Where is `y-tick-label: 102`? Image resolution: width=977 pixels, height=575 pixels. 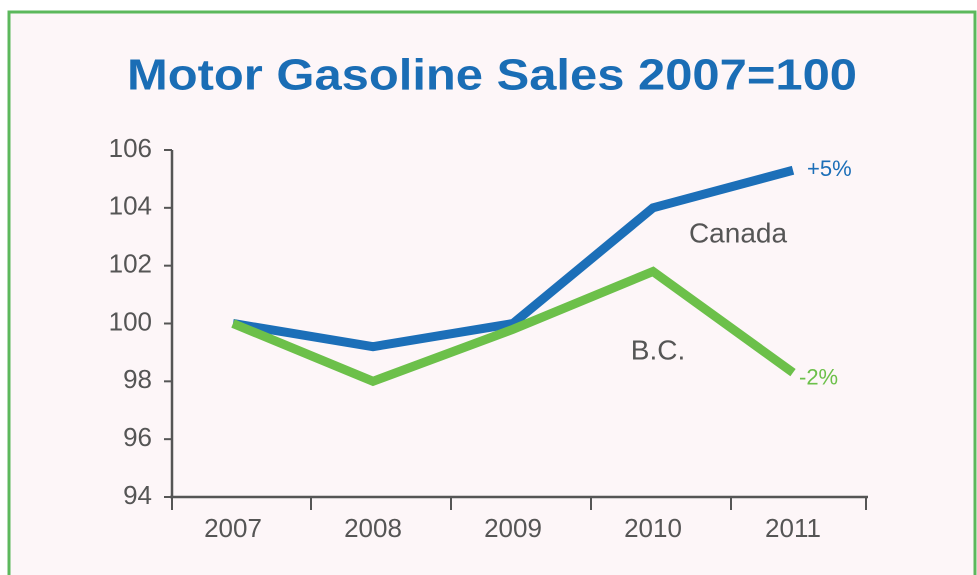
y-tick-label: 102 is located at coordinates (130, 264).